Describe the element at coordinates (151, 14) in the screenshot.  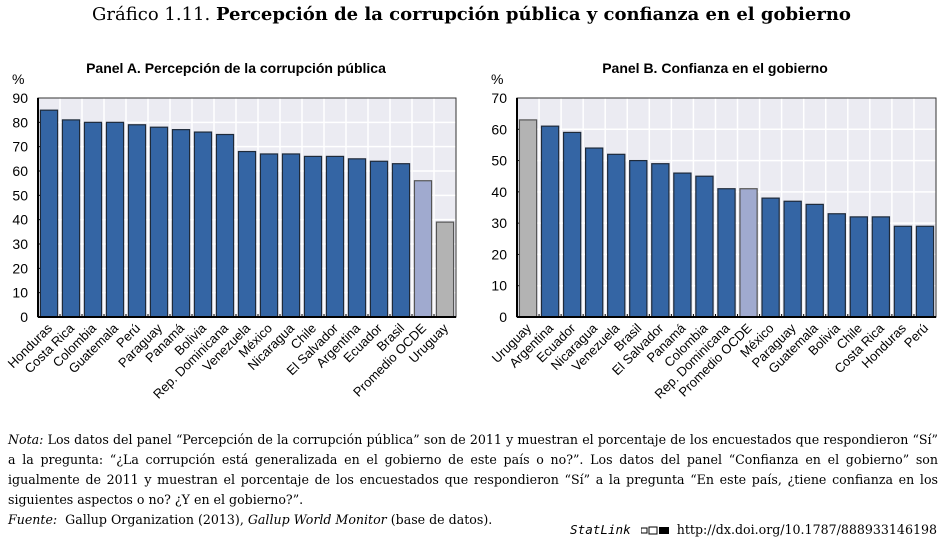
I see `figure-number: Gráfico 1.11.` at that location.